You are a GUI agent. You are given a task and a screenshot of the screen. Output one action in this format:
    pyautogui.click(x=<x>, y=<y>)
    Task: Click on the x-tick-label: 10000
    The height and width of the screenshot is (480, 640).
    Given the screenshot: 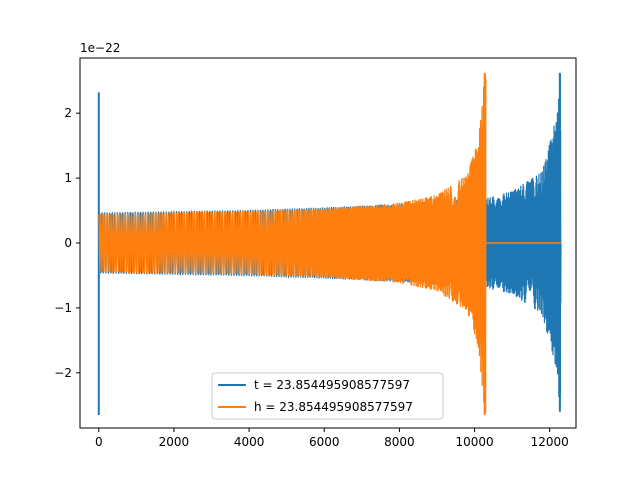 What is the action you would take?
    pyautogui.click(x=474, y=442)
    